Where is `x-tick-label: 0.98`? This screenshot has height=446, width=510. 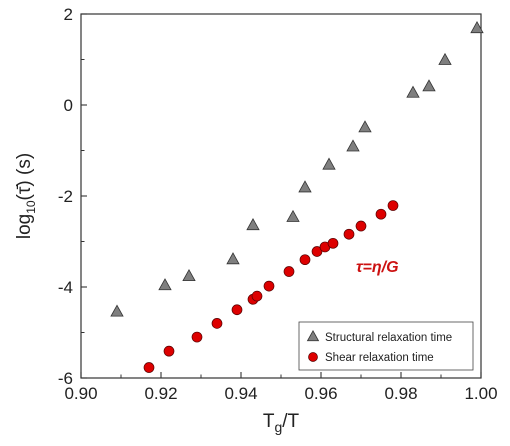
x-tick-label: 0.98 is located at coordinates (400, 393).